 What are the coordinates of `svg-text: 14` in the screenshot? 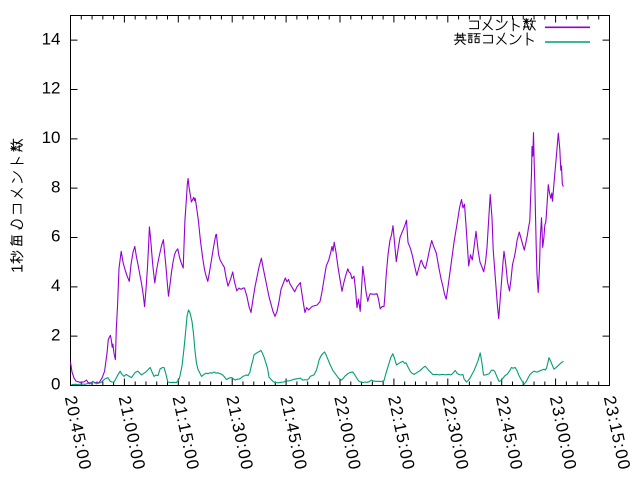 It's located at (51, 38).